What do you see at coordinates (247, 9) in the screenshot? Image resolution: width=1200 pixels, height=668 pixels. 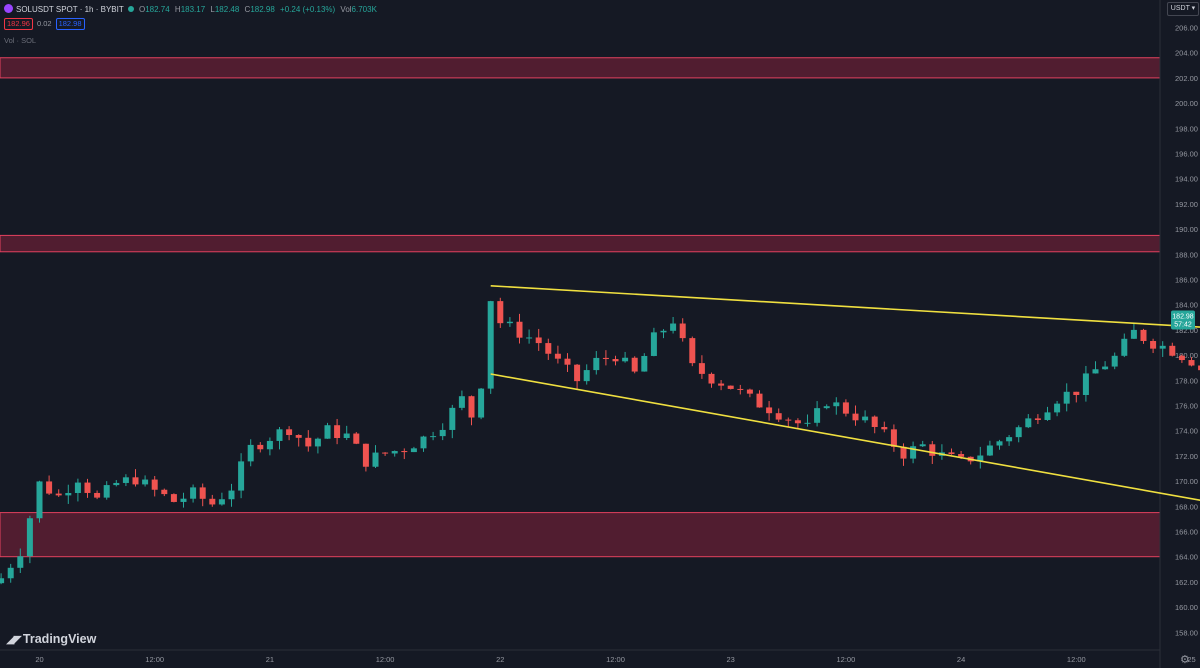 I see `ohlc-close-key: C` at bounding box center [247, 9].